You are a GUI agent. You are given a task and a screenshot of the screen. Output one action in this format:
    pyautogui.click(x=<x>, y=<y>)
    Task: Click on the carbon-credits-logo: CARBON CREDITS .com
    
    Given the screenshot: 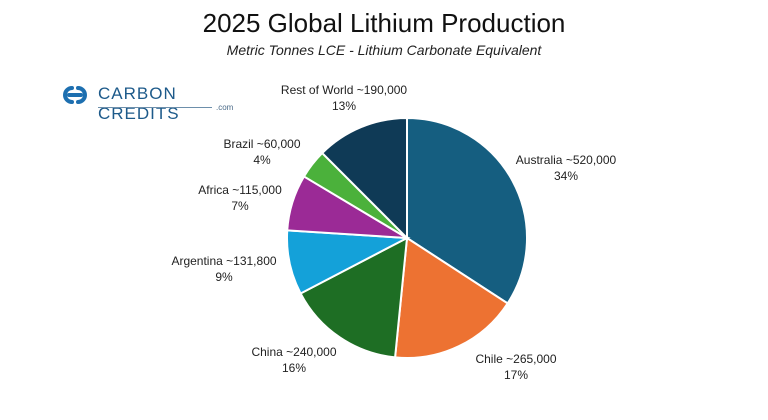 What is the action you would take?
    pyautogui.click(x=151, y=101)
    